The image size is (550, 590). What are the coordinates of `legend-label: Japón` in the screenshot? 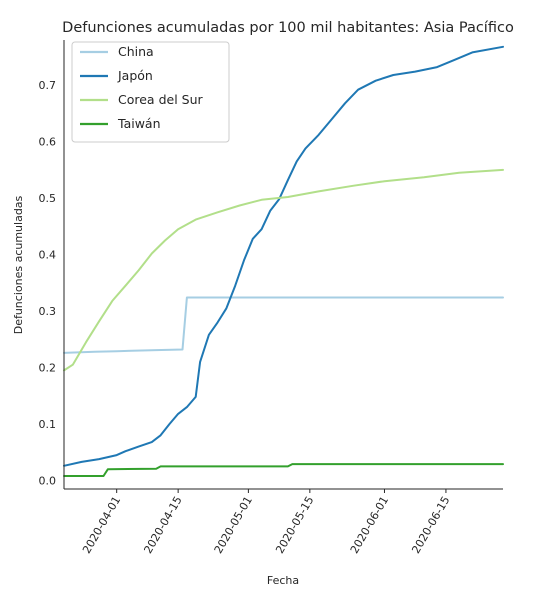 It's located at (135, 75).